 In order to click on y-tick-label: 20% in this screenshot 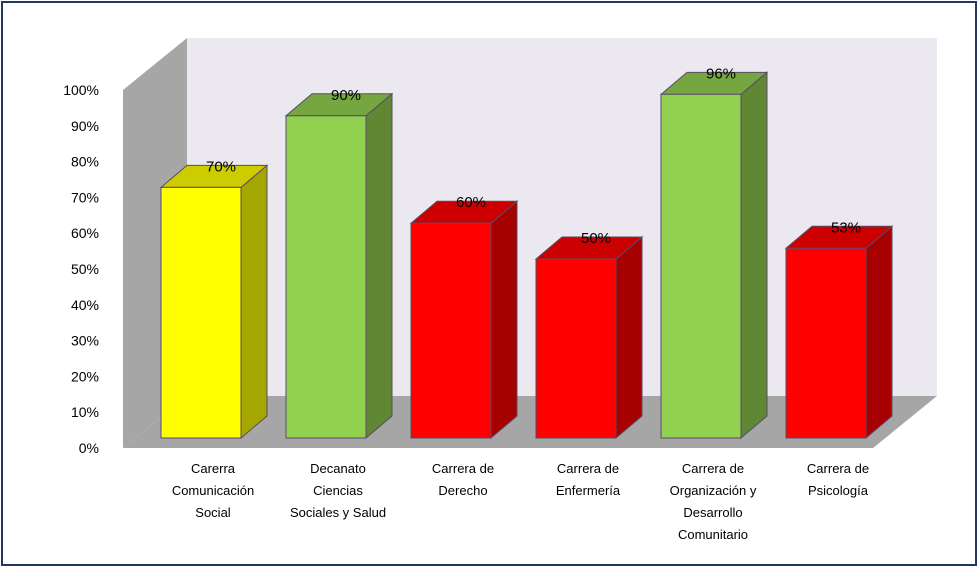, I will do `click(85, 376)`.